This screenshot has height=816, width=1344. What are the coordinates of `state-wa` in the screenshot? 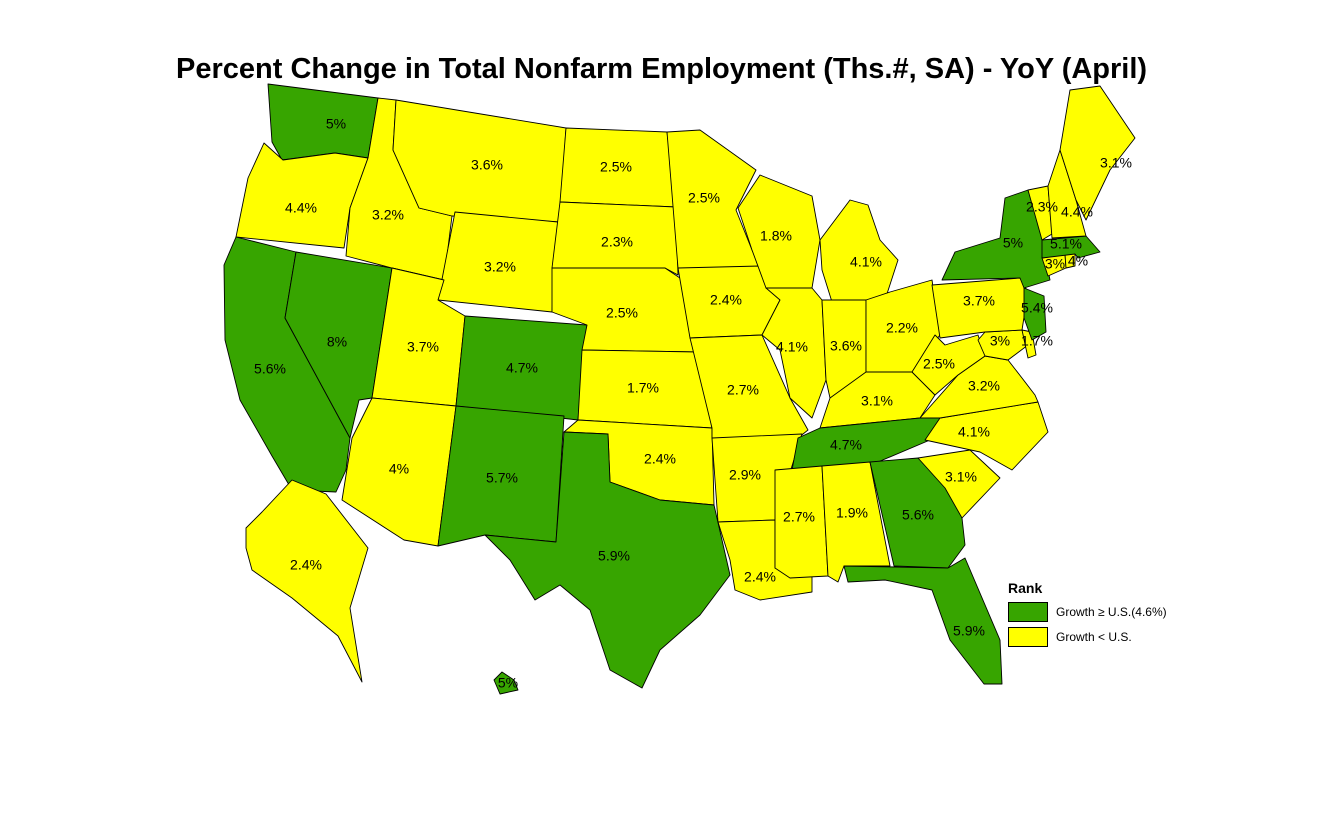 It's located at (323, 122).